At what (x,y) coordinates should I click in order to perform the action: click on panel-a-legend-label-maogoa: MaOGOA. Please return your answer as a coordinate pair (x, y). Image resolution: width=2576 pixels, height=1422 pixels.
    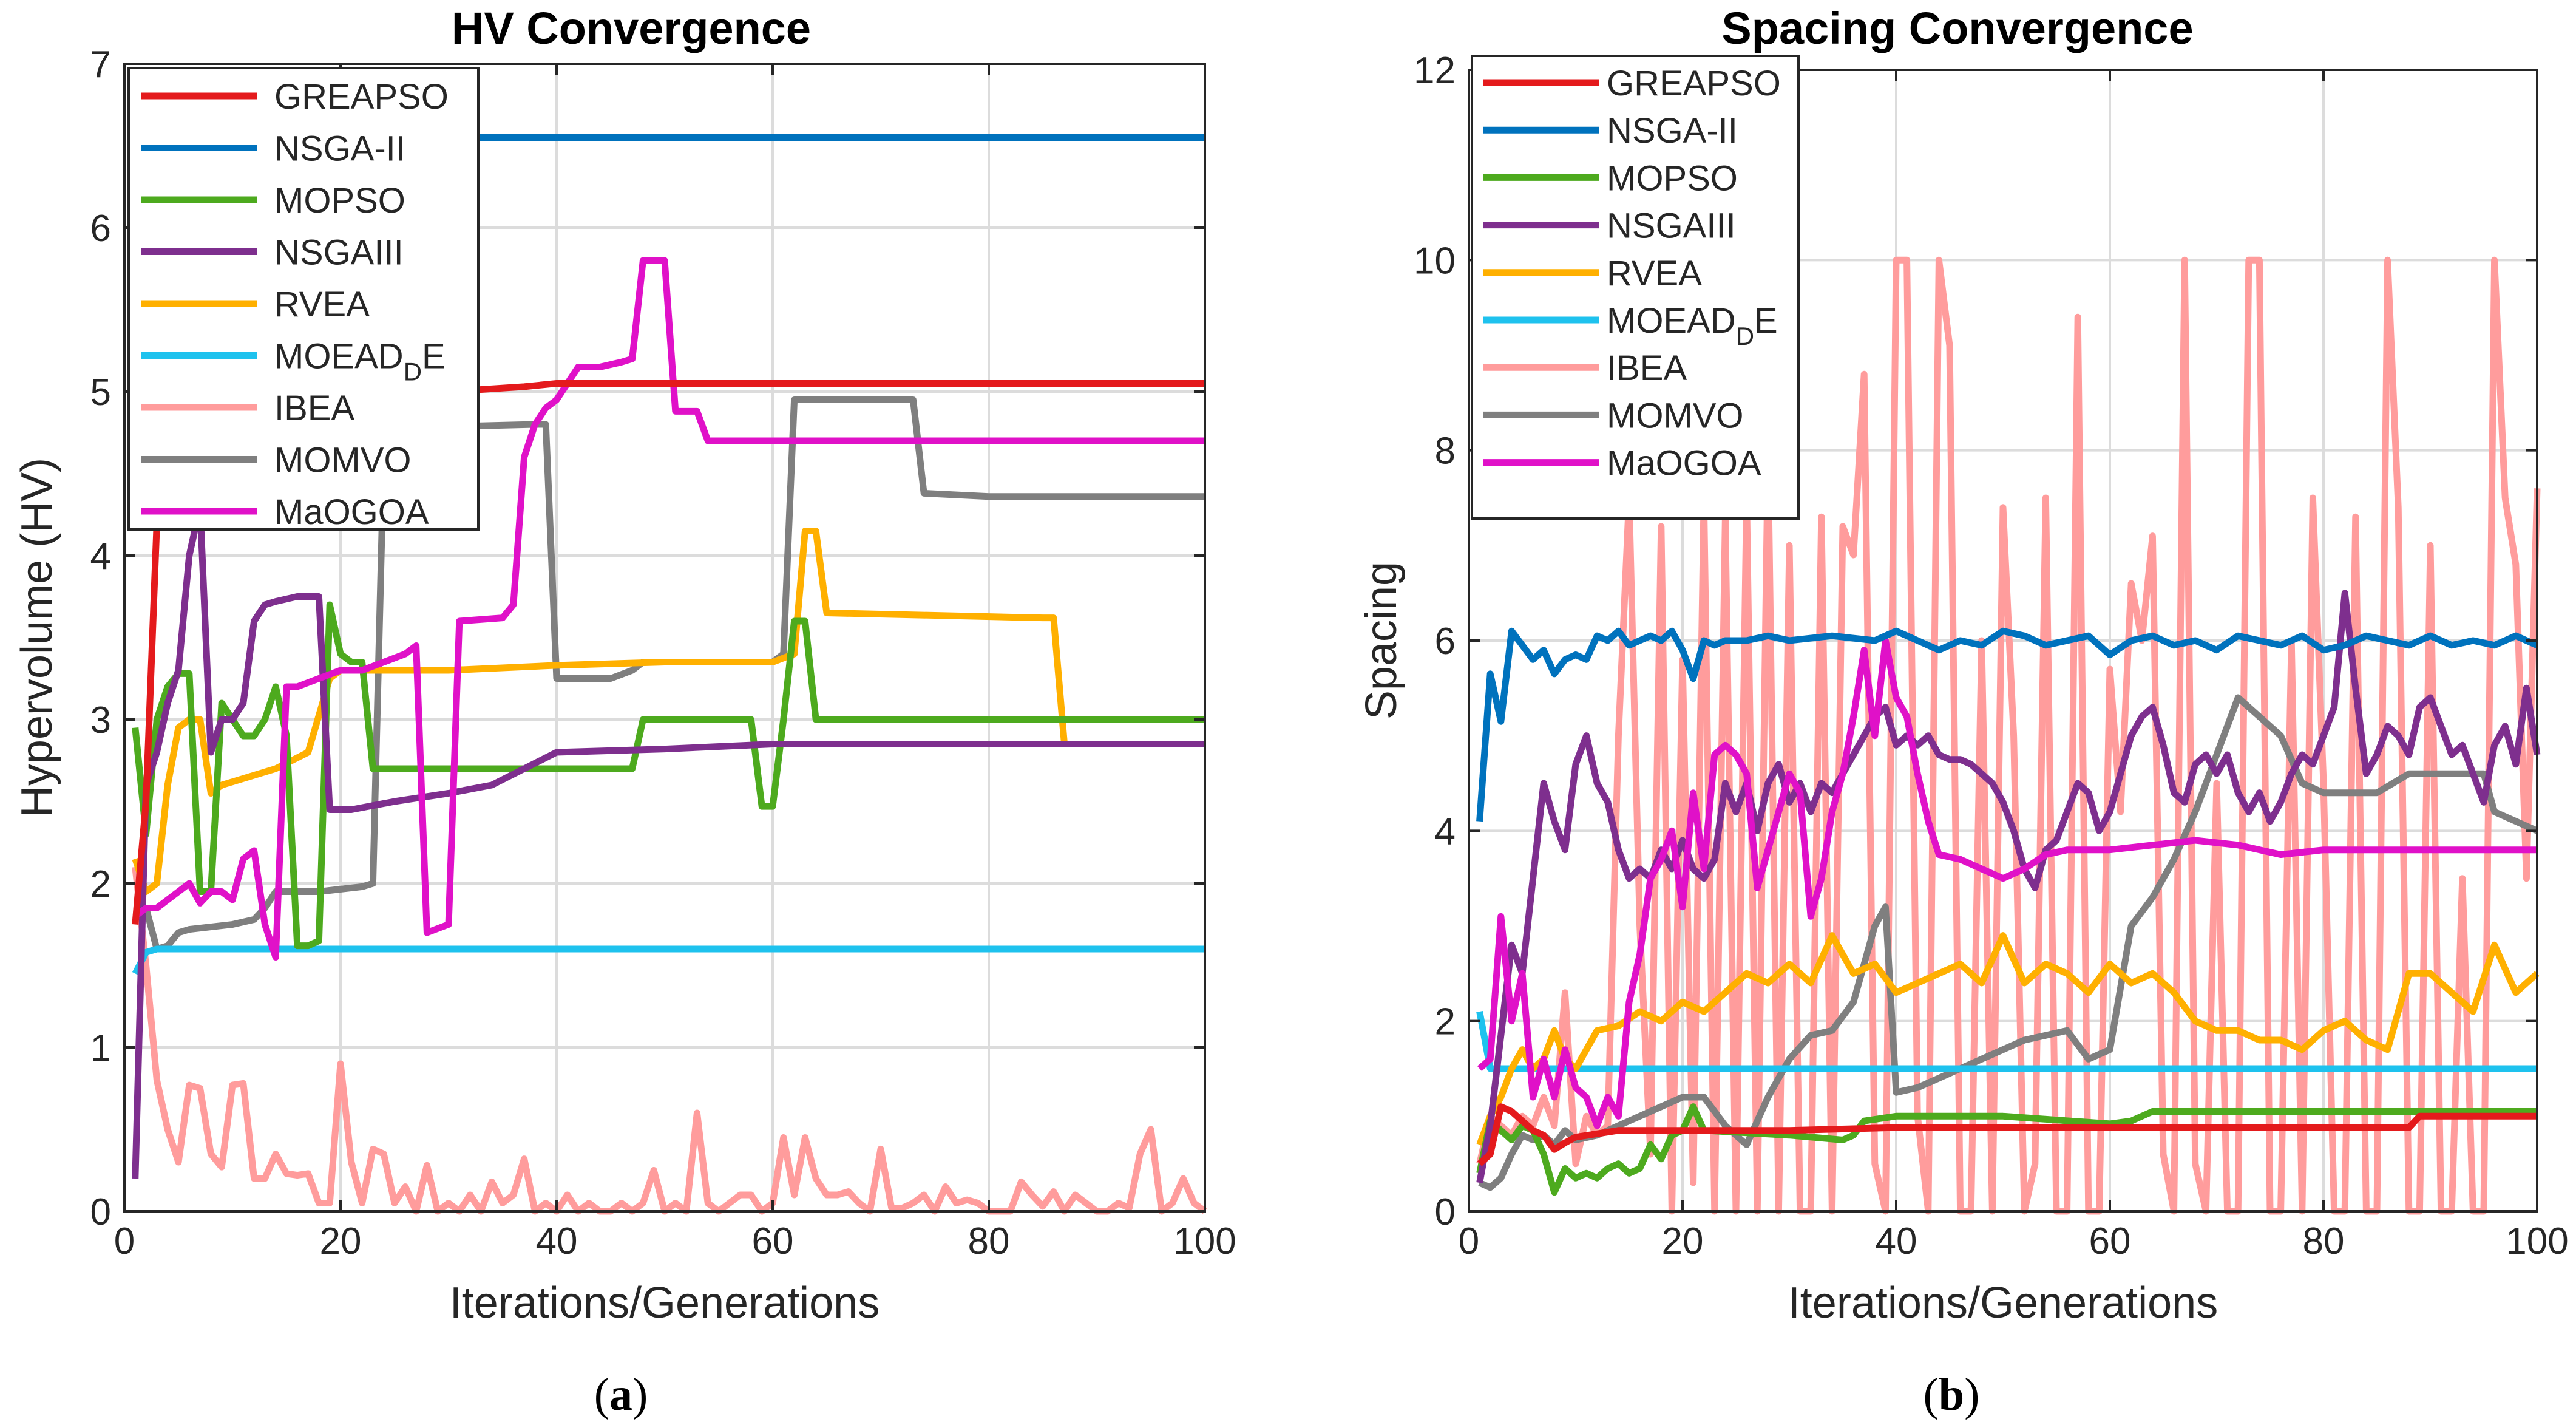
    Looking at the image, I should click on (351, 512).